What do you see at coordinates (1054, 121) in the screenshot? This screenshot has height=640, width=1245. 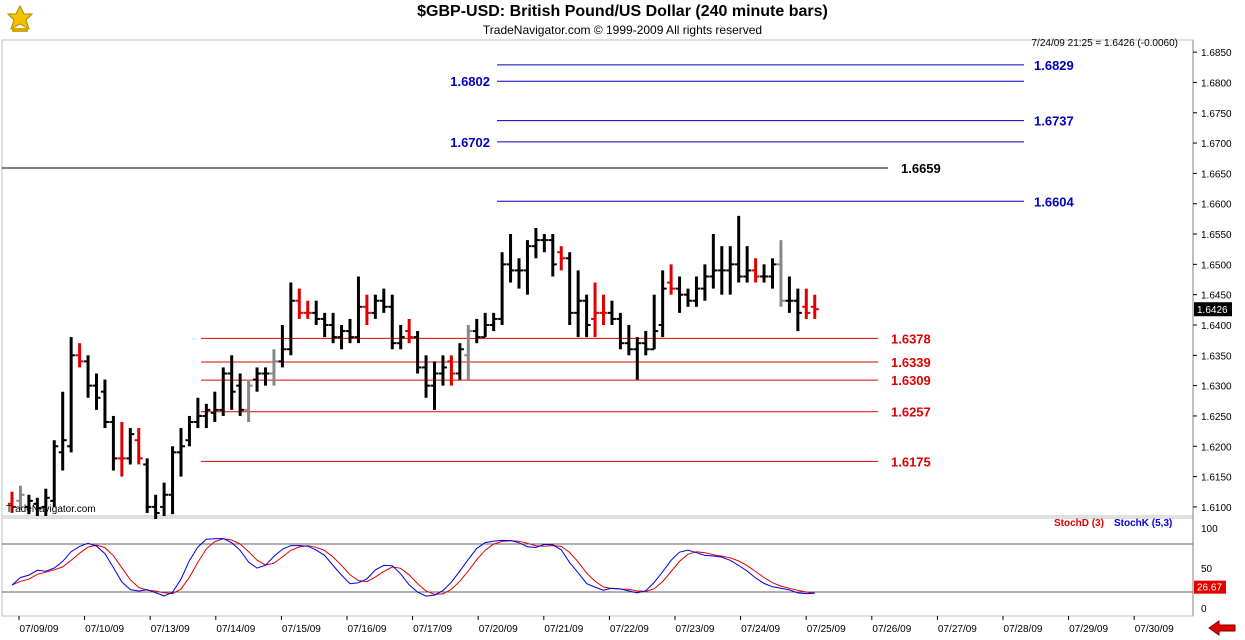 I see `resistance-label: 1.6737` at bounding box center [1054, 121].